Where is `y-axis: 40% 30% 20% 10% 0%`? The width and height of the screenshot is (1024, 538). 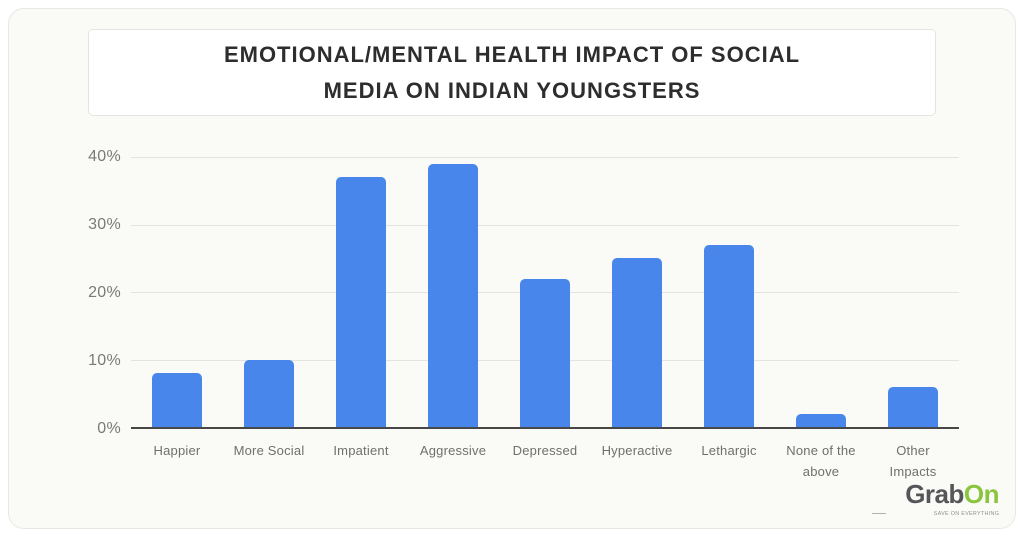 y-axis: 40% 30% 20% 10% 0% is located at coordinates (65, 292).